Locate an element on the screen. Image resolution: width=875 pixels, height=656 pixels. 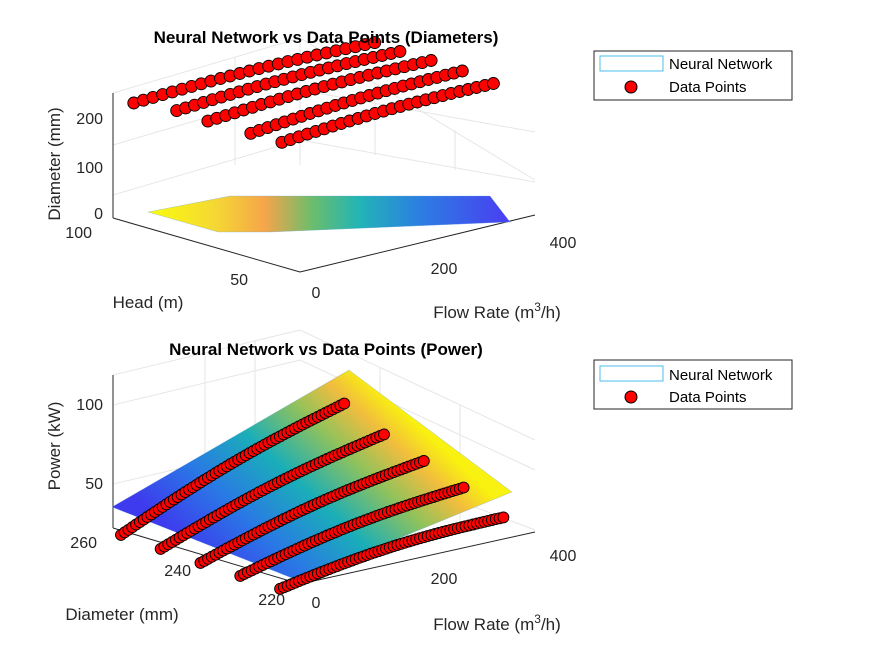
plot2-title: Neural Network vs Data Points (Power) is located at coordinates (326, 349).